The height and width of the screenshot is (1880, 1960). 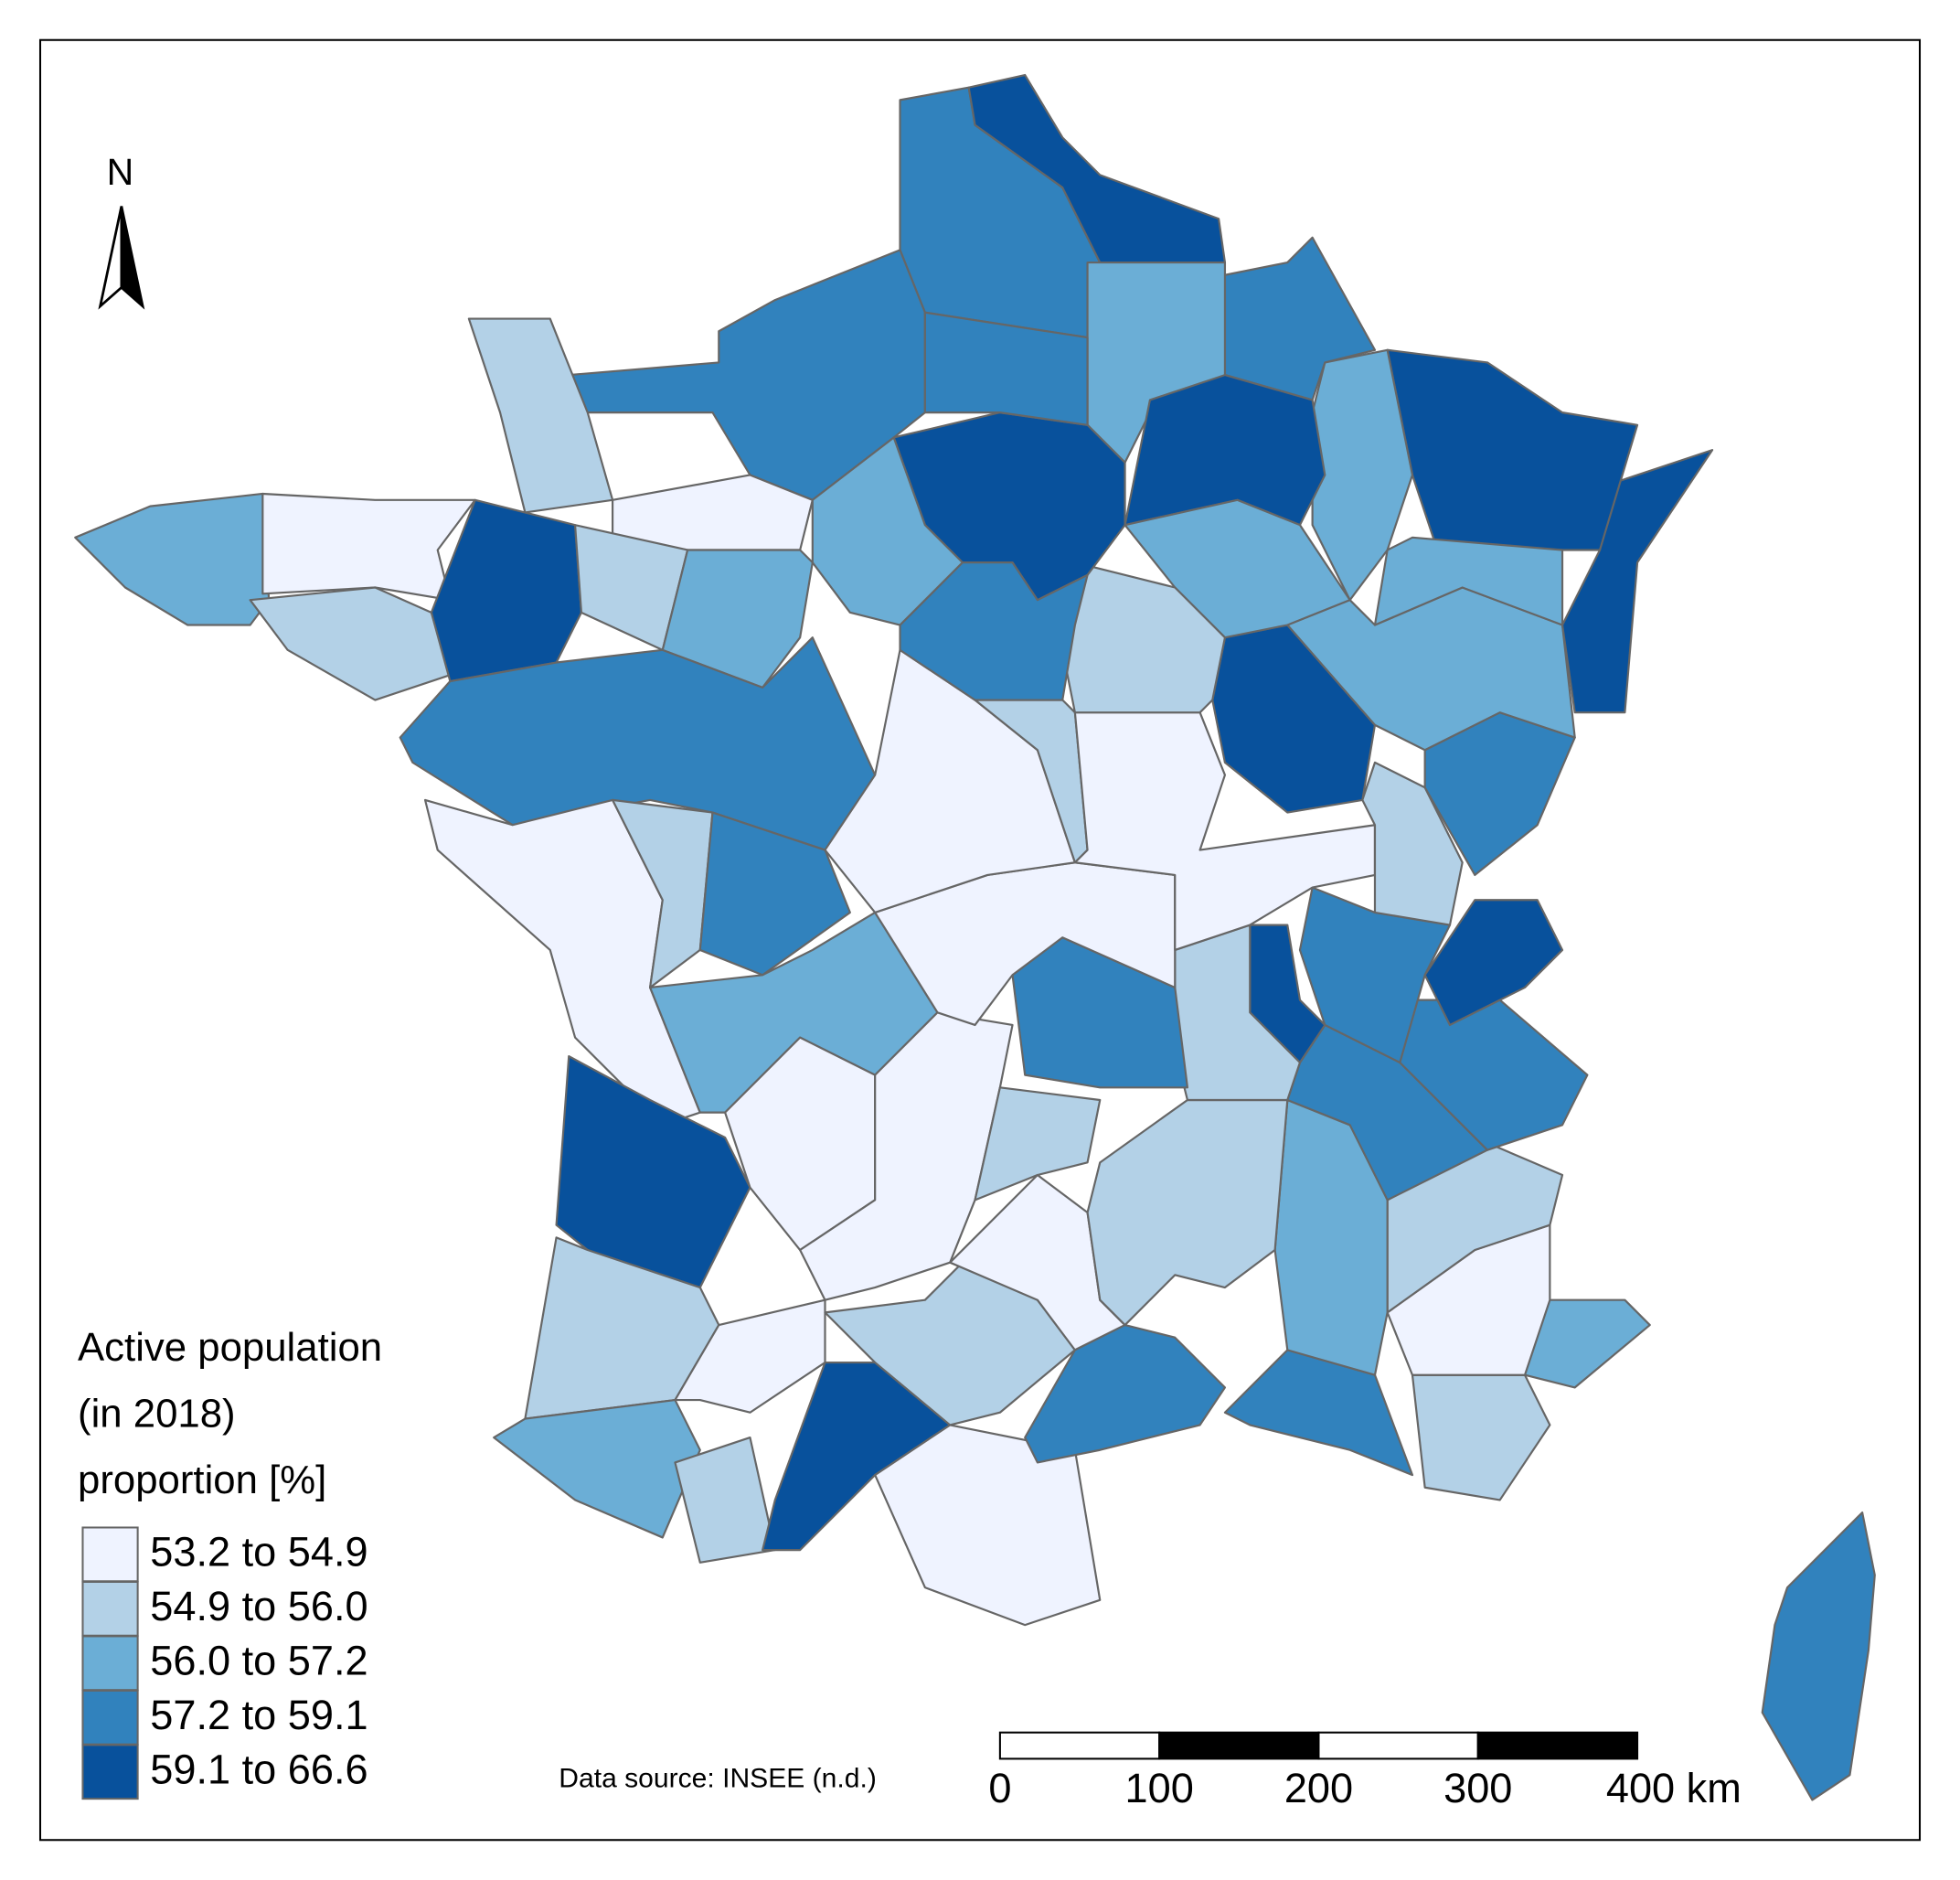 I want to click on scale-label: 200, so click(x=1319, y=1788).